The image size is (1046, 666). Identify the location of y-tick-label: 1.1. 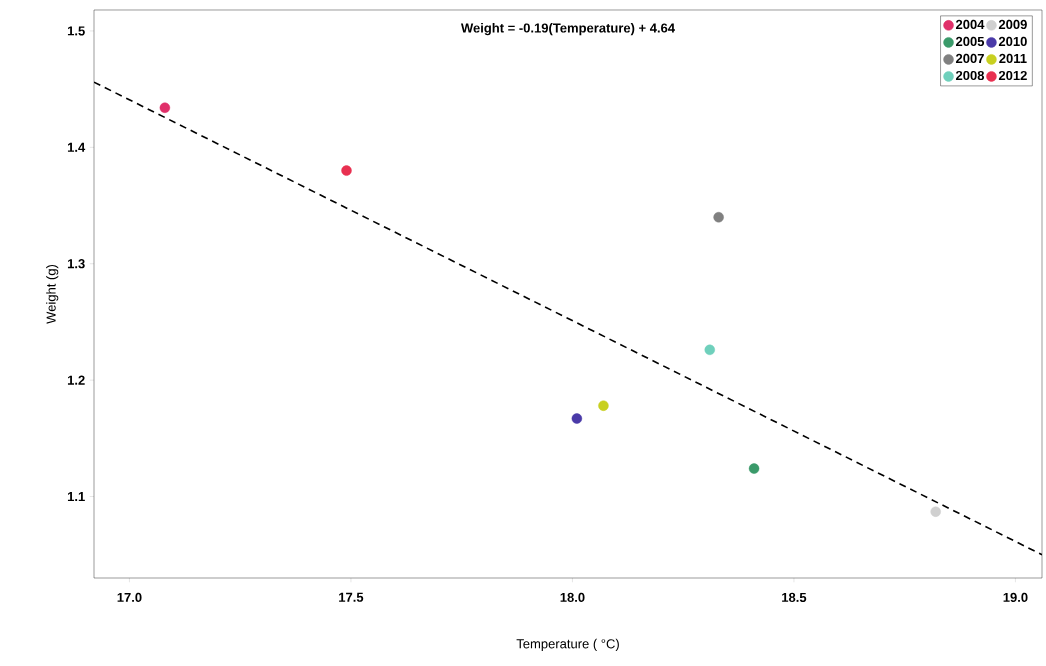
(76, 496).